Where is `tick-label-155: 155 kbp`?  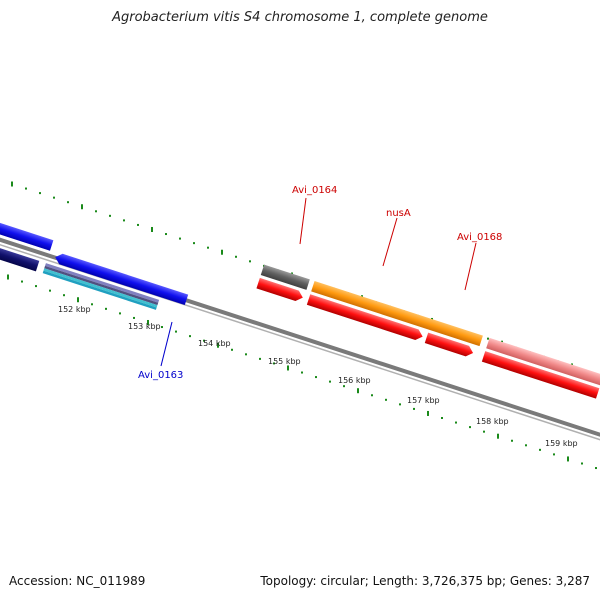
tick-label-155: 155 kbp is located at coordinates (284, 361).